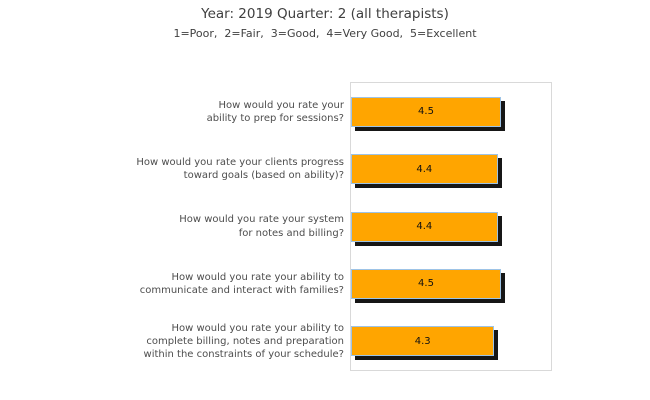 The image size is (650, 400). Describe the element at coordinates (325, 14) in the screenshot. I see `chart-title: Year: 2019 Quarter: 2 (all therapists)` at that location.